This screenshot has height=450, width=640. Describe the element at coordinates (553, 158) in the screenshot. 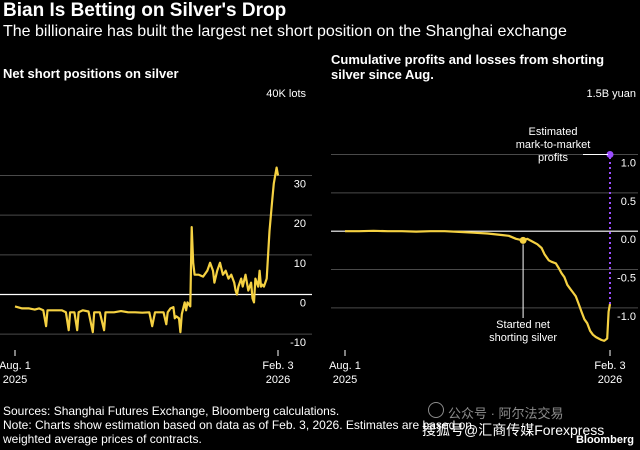

I see `annotation-mtm-text: profits` at that location.